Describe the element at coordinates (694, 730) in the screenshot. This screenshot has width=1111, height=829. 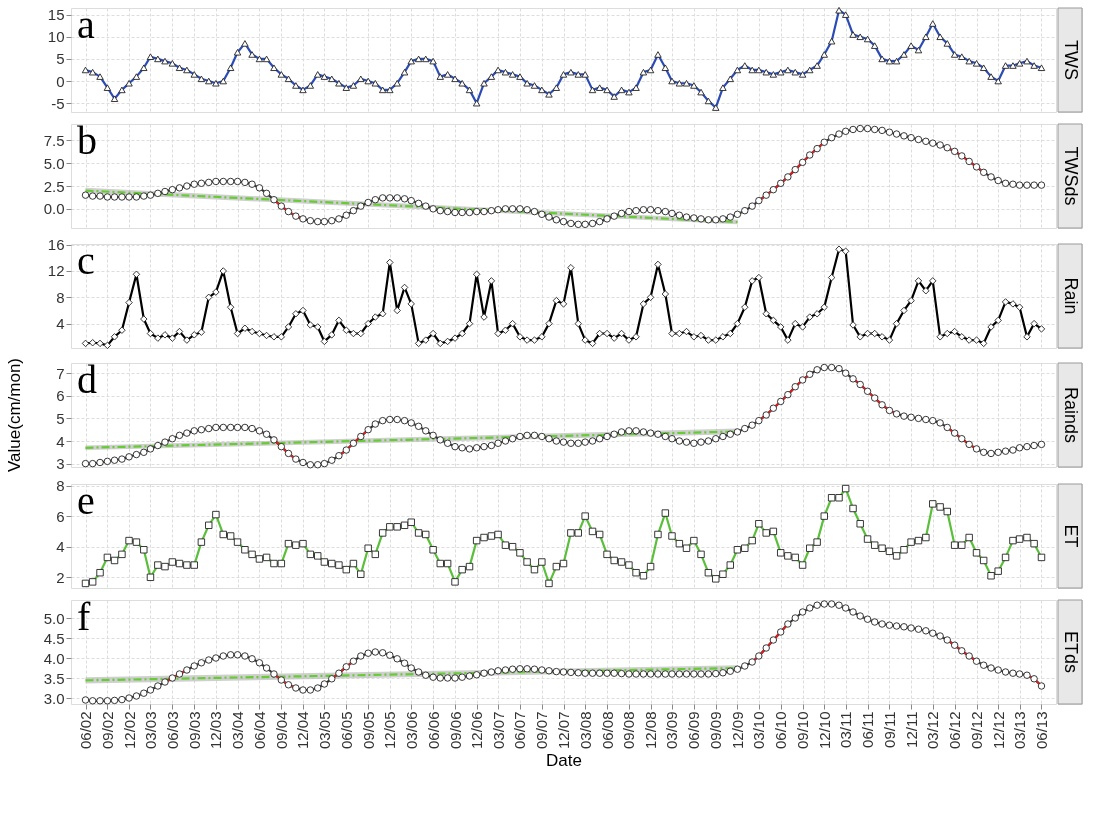
I see `x-tick-label: 06/09` at that location.